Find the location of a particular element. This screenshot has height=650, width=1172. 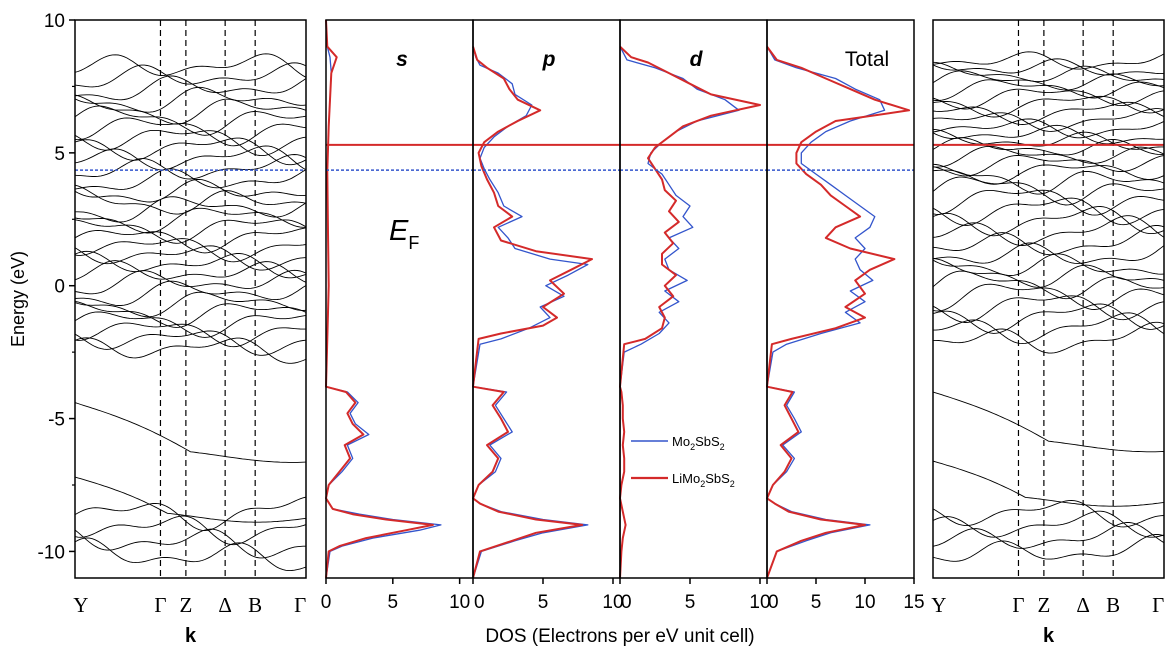

y-tick-label: -5 is located at coordinates (56, 420).